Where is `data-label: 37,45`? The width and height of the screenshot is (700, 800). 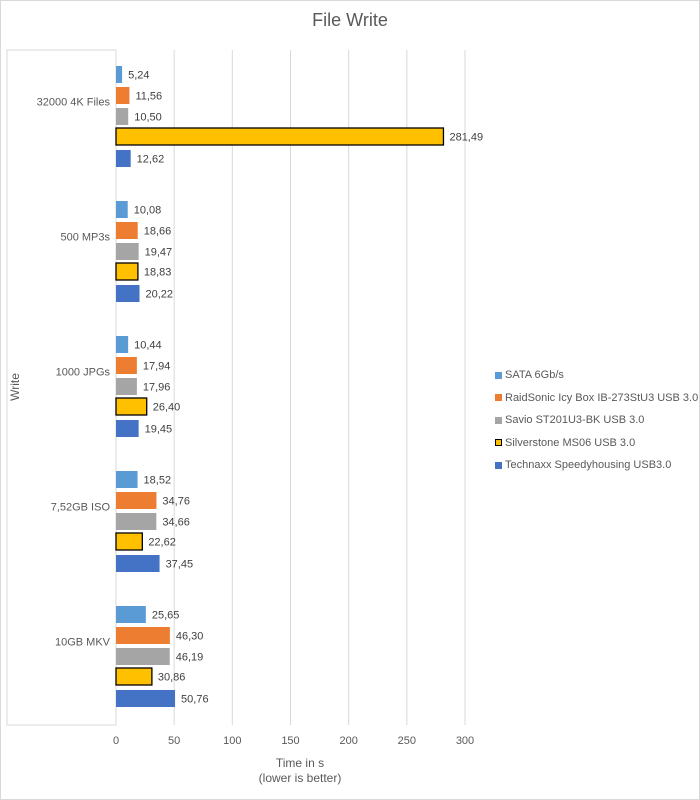 data-label: 37,45 is located at coordinates (180, 565).